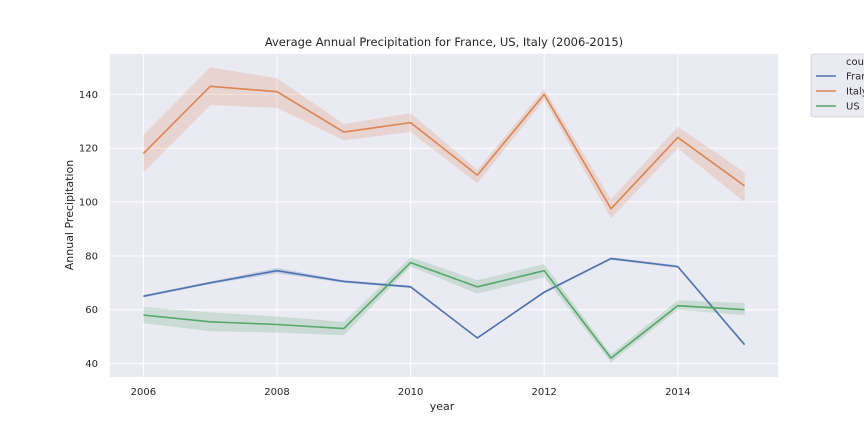  What do you see at coordinates (276, 392) in the screenshot?
I see `x-tick-label: 2008` at bounding box center [276, 392].